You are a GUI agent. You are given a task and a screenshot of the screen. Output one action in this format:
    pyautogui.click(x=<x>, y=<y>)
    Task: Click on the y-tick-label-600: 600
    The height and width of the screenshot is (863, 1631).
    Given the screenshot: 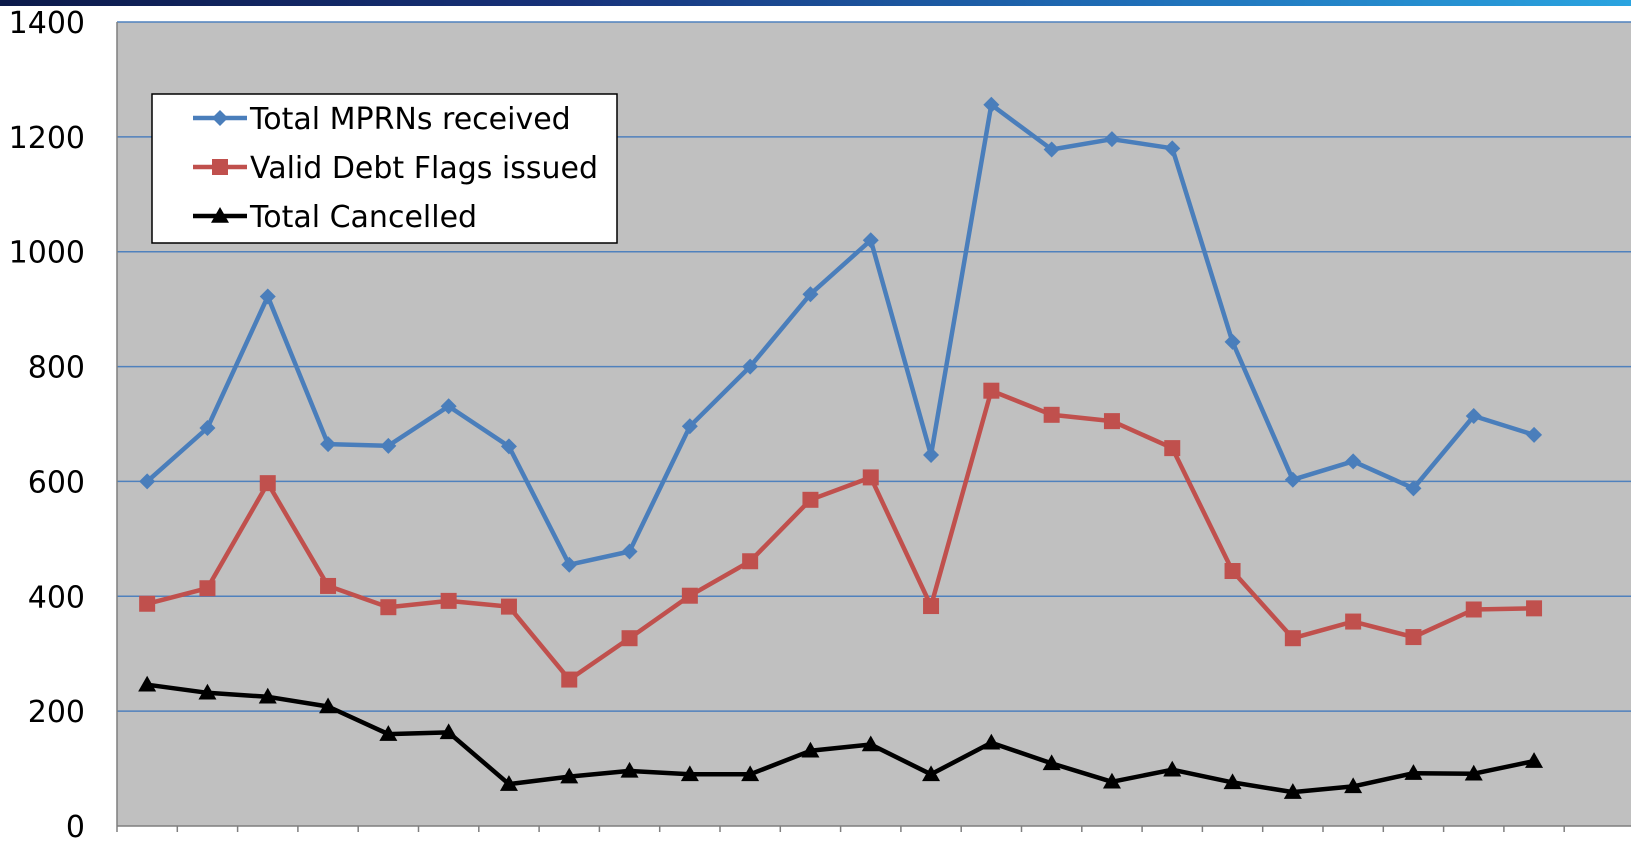 What is the action you would take?
    pyautogui.click(x=56, y=482)
    